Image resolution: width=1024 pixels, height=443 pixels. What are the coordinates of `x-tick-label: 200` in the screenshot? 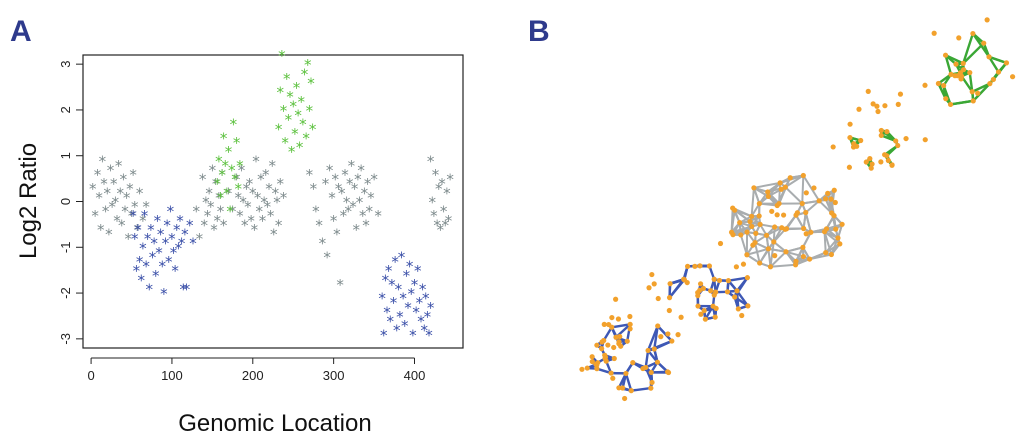 It's located at (253, 375).